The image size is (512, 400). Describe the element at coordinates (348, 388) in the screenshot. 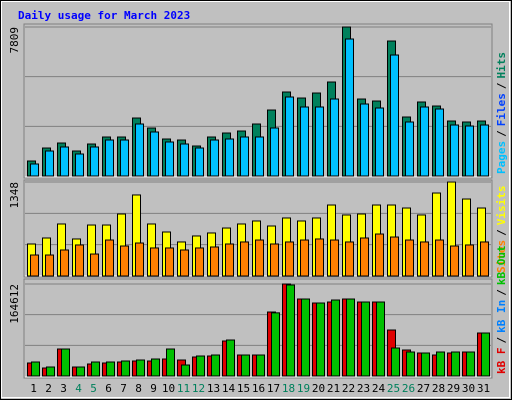

I see `x-tick-label: 22` at that location.